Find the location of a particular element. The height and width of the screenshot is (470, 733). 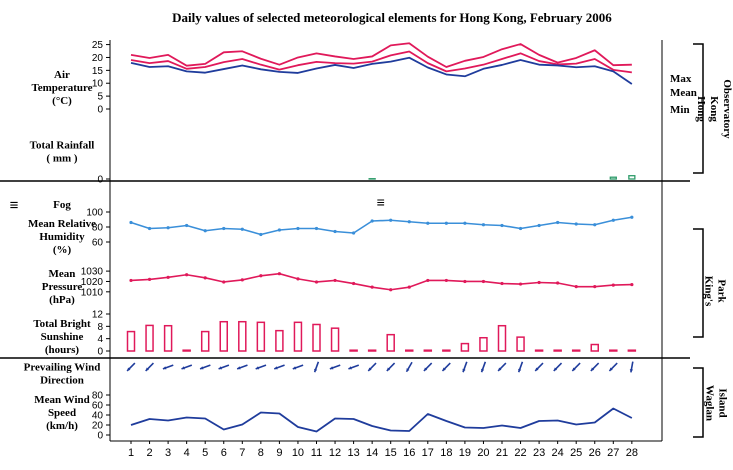

panel-label: (hPa) is located at coordinates (62, 300).